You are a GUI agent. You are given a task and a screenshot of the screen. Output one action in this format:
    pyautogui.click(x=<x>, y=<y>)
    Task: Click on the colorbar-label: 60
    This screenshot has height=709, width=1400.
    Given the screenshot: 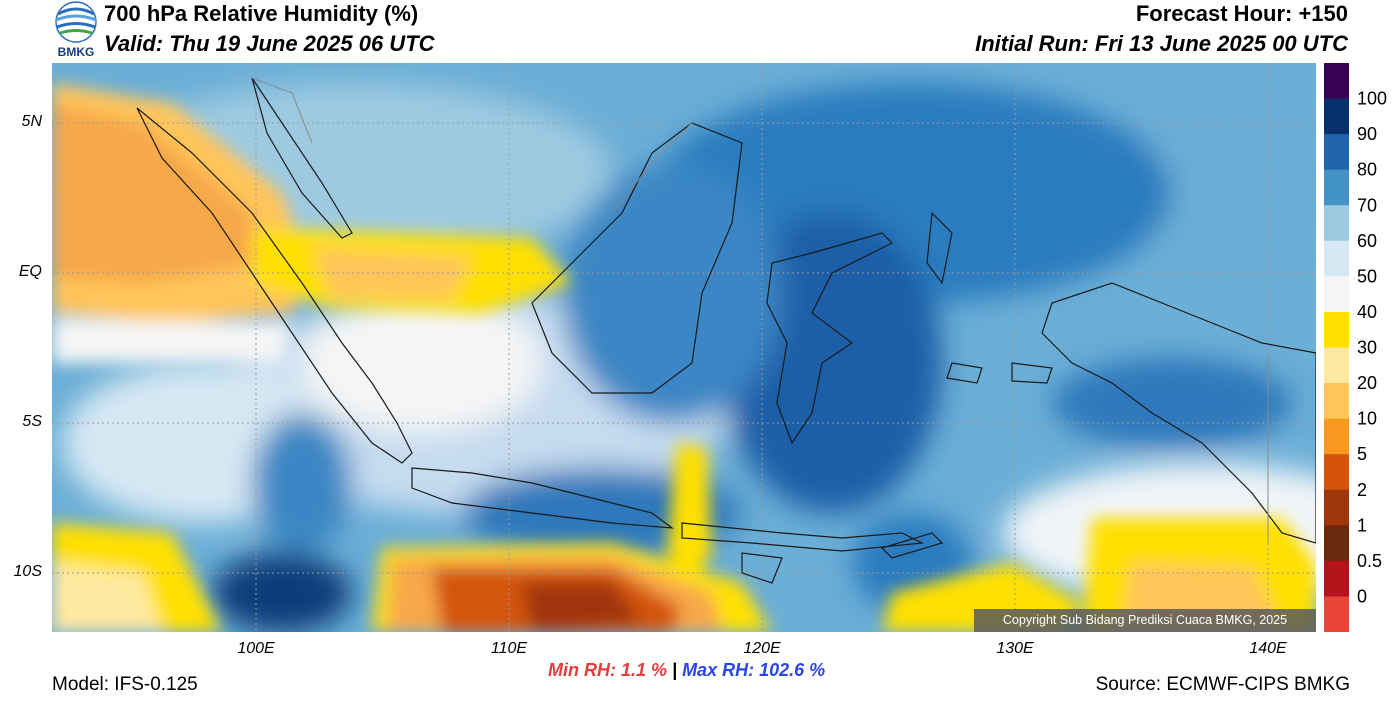 What is the action you would take?
    pyautogui.click(x=1367, y=241)
    